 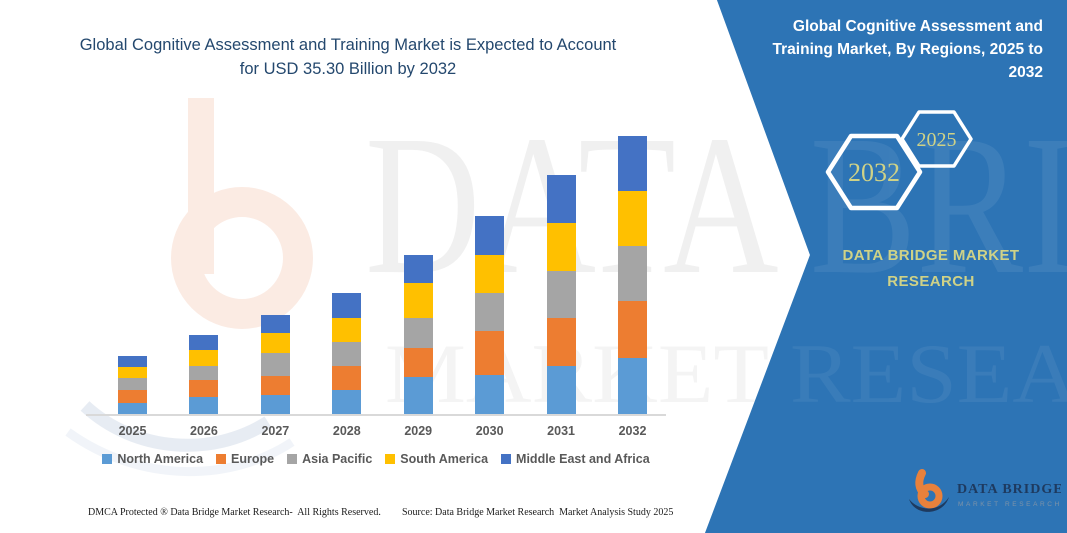 I want to click on legend-label: South America, so click(x=444, y=459).